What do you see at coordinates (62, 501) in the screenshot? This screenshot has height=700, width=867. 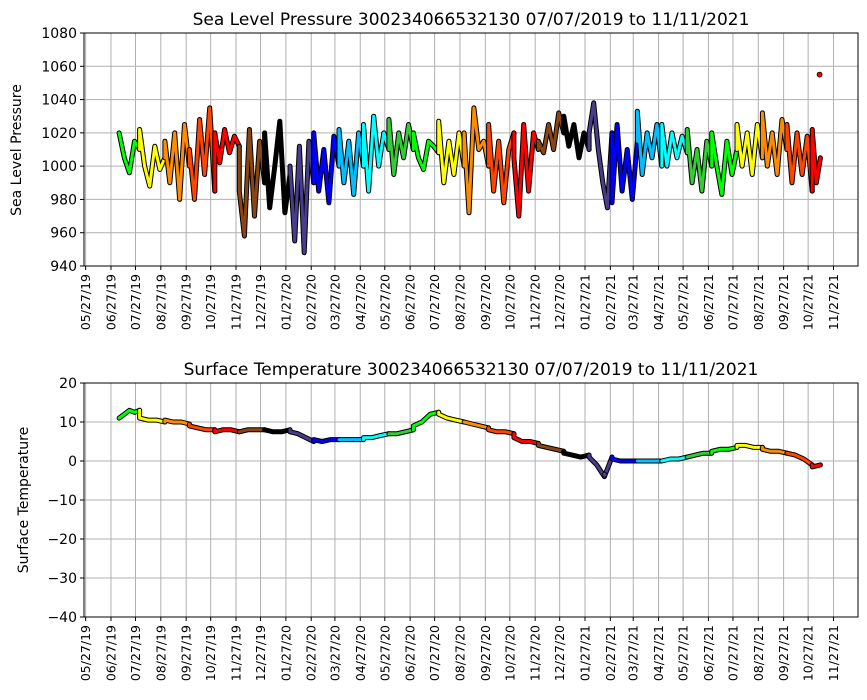 I see `y-tick-label: −10` at bounding box center [62, 501].